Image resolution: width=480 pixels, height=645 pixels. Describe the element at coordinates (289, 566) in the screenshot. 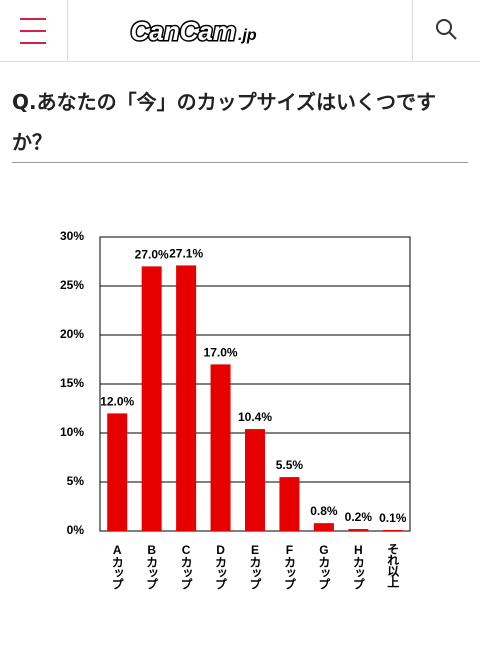

I see `x-tick-label: Fカップ` at that location.